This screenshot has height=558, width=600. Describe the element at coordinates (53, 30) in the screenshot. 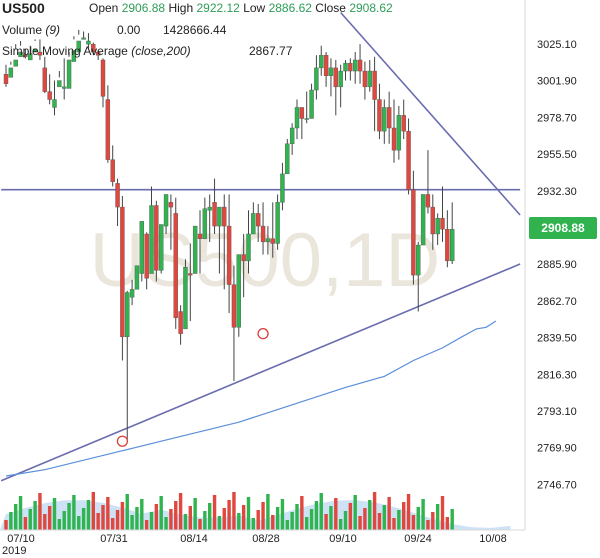

I see `volume-param: (9)` at that location.